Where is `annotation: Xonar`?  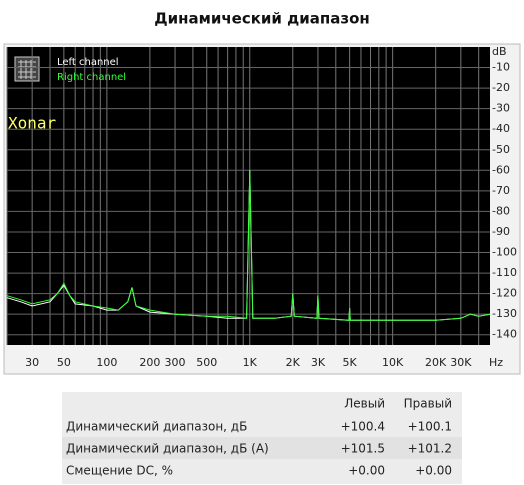
annotation: Xonar is located at coordinates (32, 123).